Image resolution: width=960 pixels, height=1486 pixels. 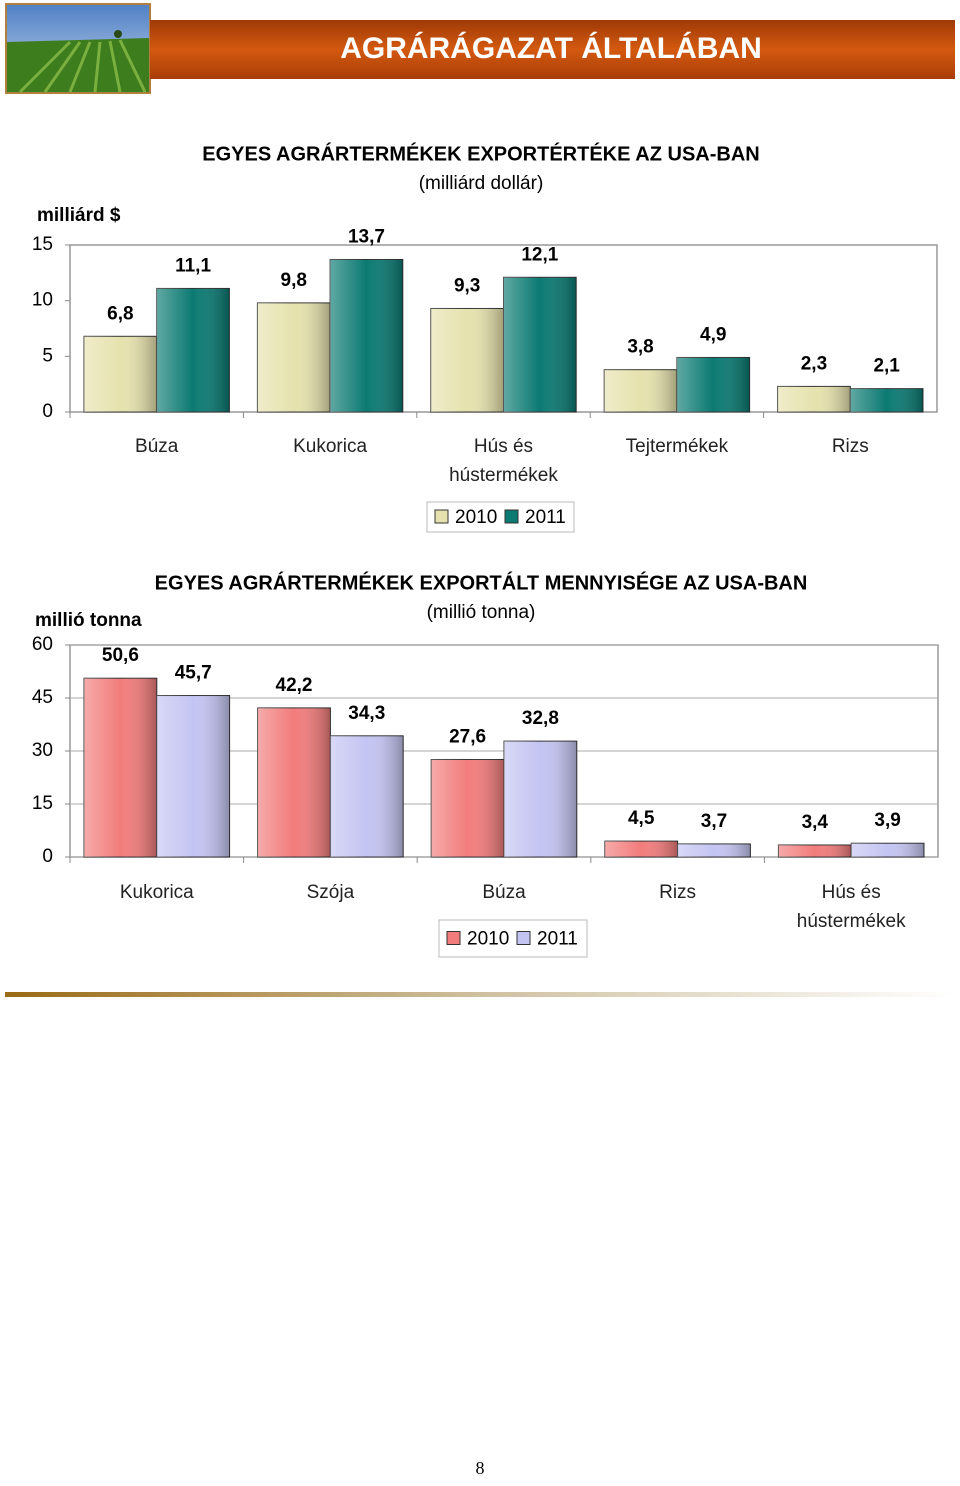 What do you see at coordinates (294, 685) in the screenshot?
I see `value-label: 42,2` at bounding box center [294, 685].